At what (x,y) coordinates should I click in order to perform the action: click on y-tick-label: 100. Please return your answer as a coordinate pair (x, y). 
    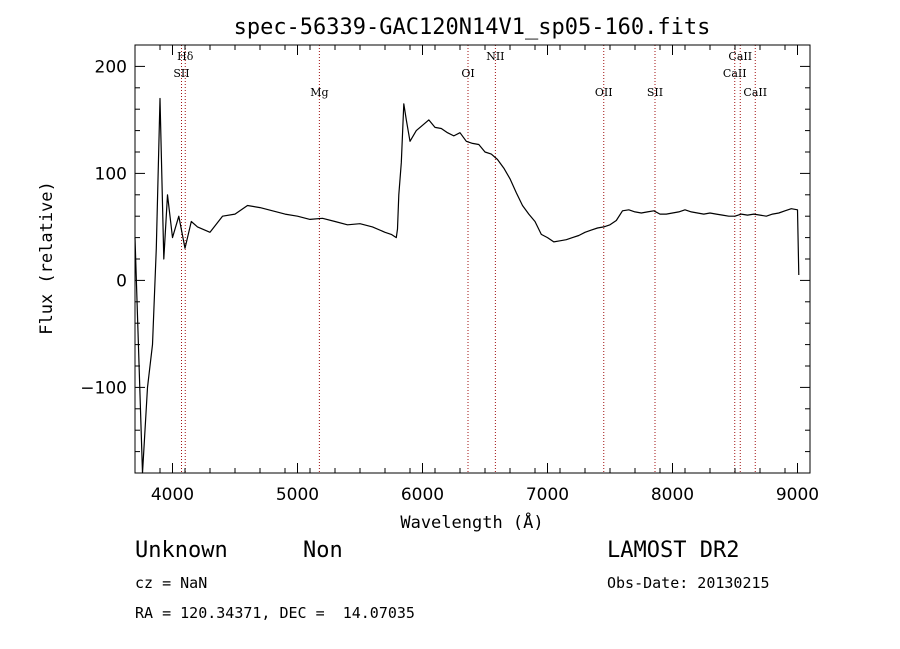
    Looking at the image, I should click on (111, 174).